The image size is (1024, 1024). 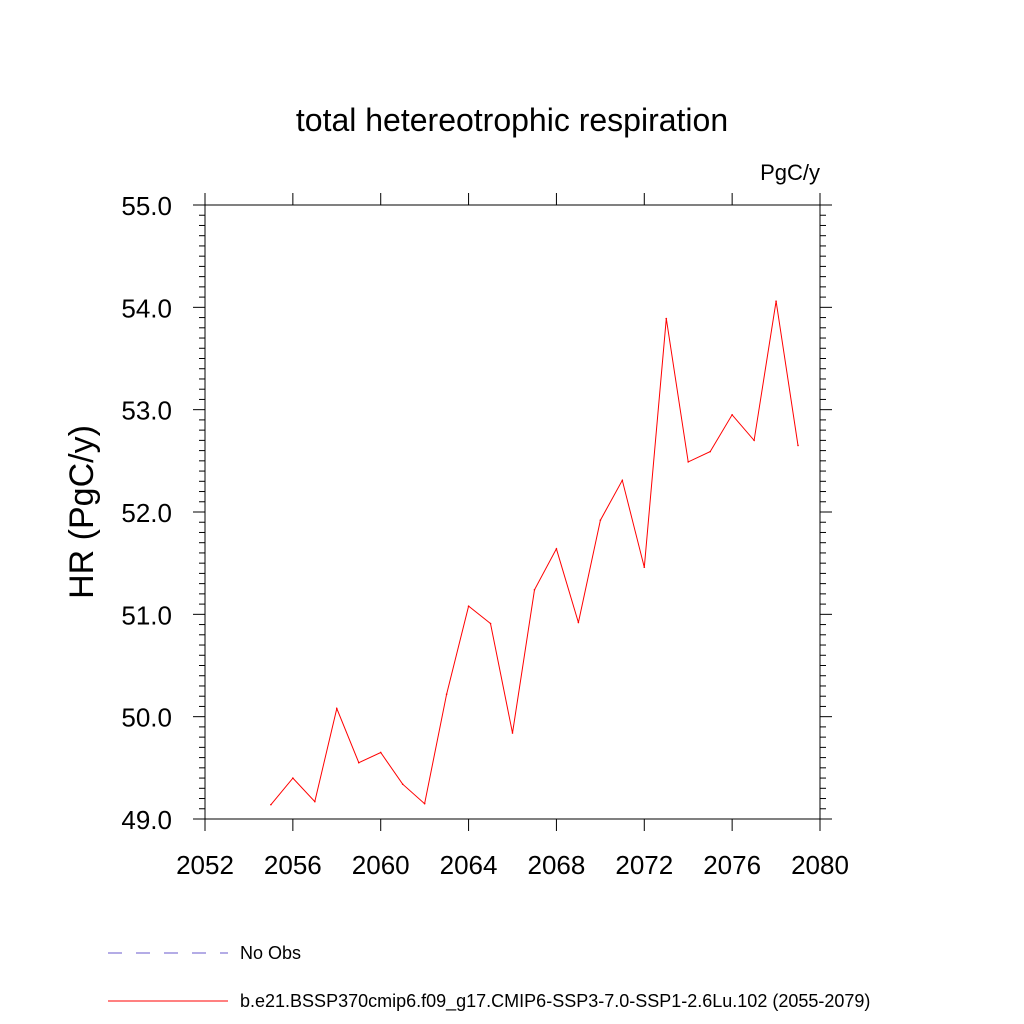 I want to click on x-tick-labels: 2052 2056 2060 2064 2068 2072 2076 2080, so click(x=512, y=865).